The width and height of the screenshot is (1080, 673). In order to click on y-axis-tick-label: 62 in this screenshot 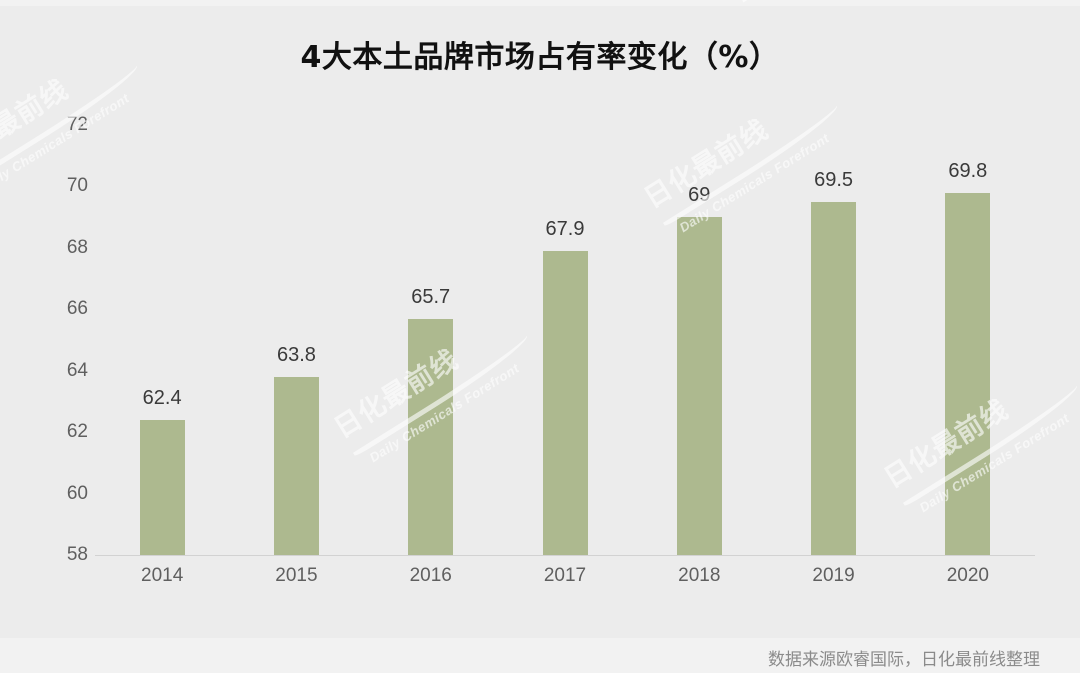, I will do `click(77, 432)`.